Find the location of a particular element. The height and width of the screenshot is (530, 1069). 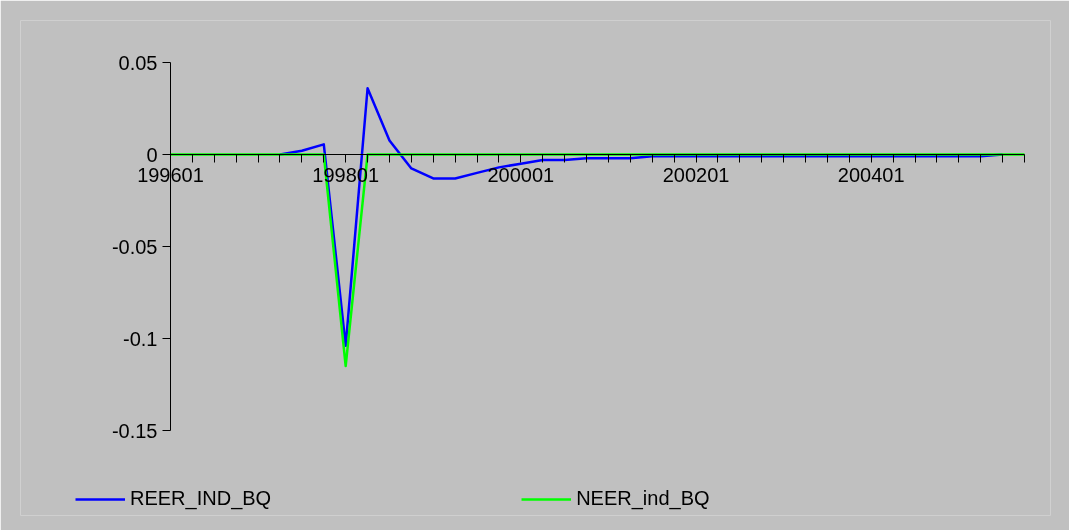

x-tick-label: 200401 is located at coordinates (871, 174).